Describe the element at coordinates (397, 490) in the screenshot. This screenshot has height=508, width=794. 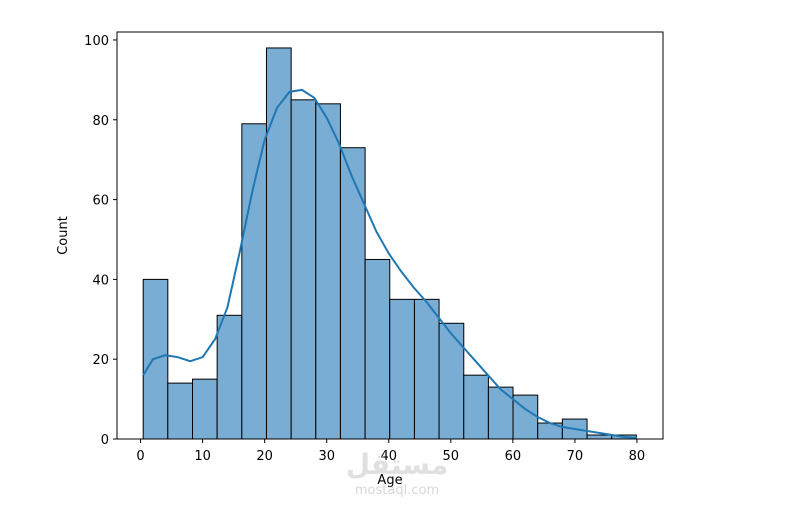
I see `watermark-latin-text: mostaql.com` at that location.